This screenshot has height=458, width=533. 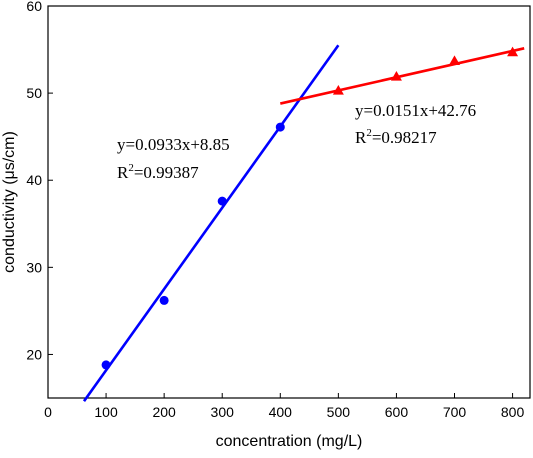 I want to click on y-tick-label: 50, so click(x=34, y=93).